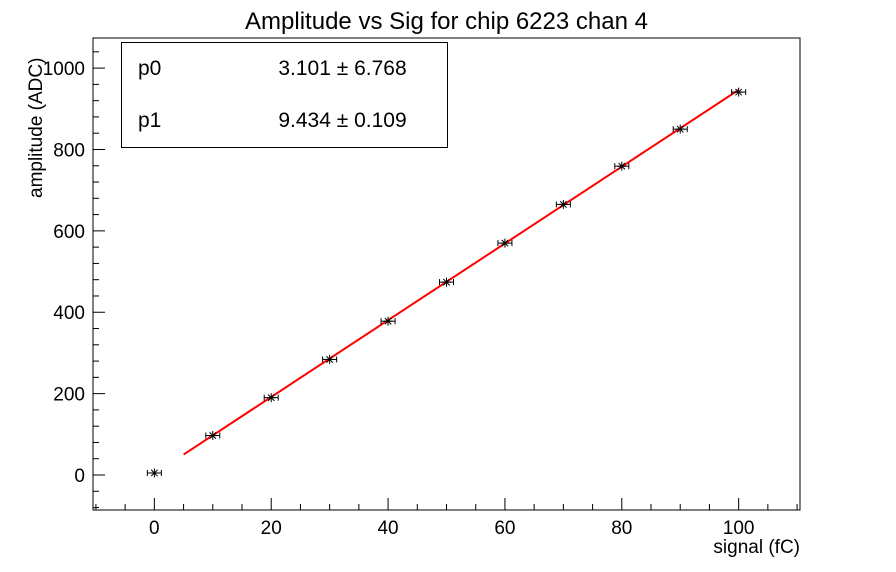 The image size is (896, 572). Describe the element at coordinates (756, 547) in the screenshot. I see `x-axis-title: signal (fC)` at that location.